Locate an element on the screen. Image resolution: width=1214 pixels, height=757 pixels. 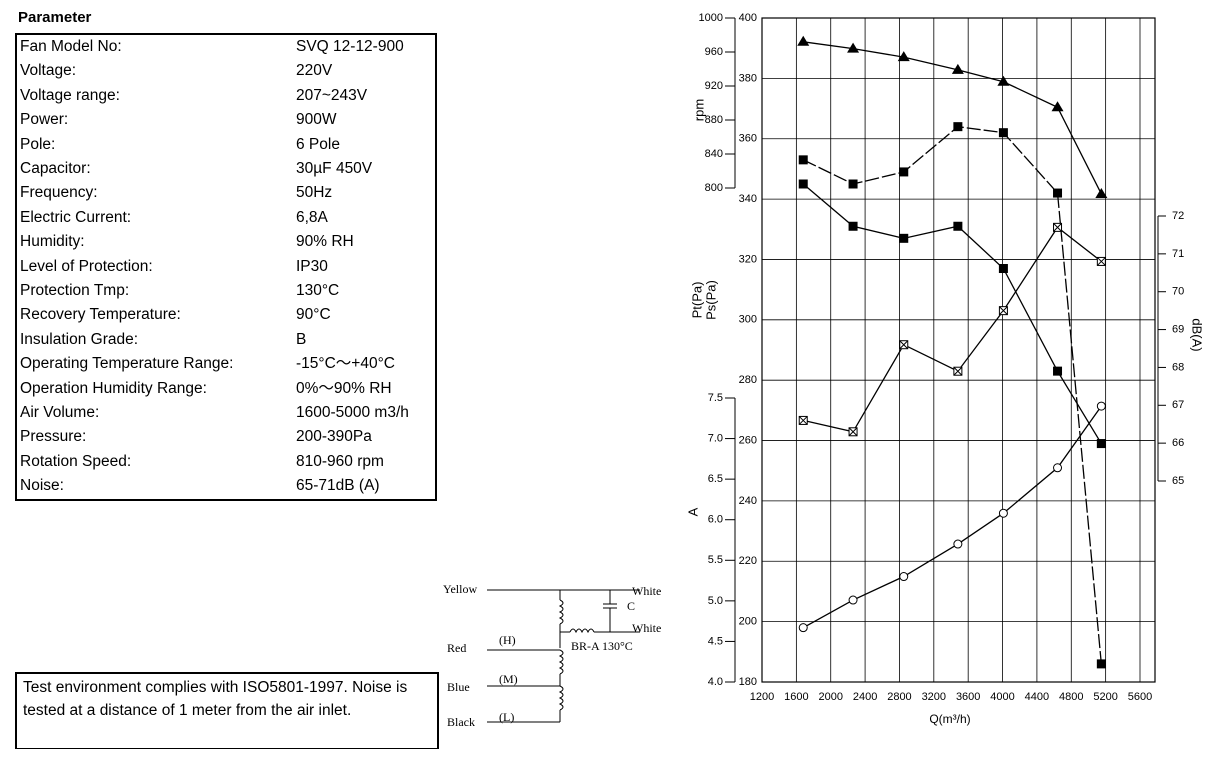
x-tick-label: 1200 is located at coordinates (762, 697).